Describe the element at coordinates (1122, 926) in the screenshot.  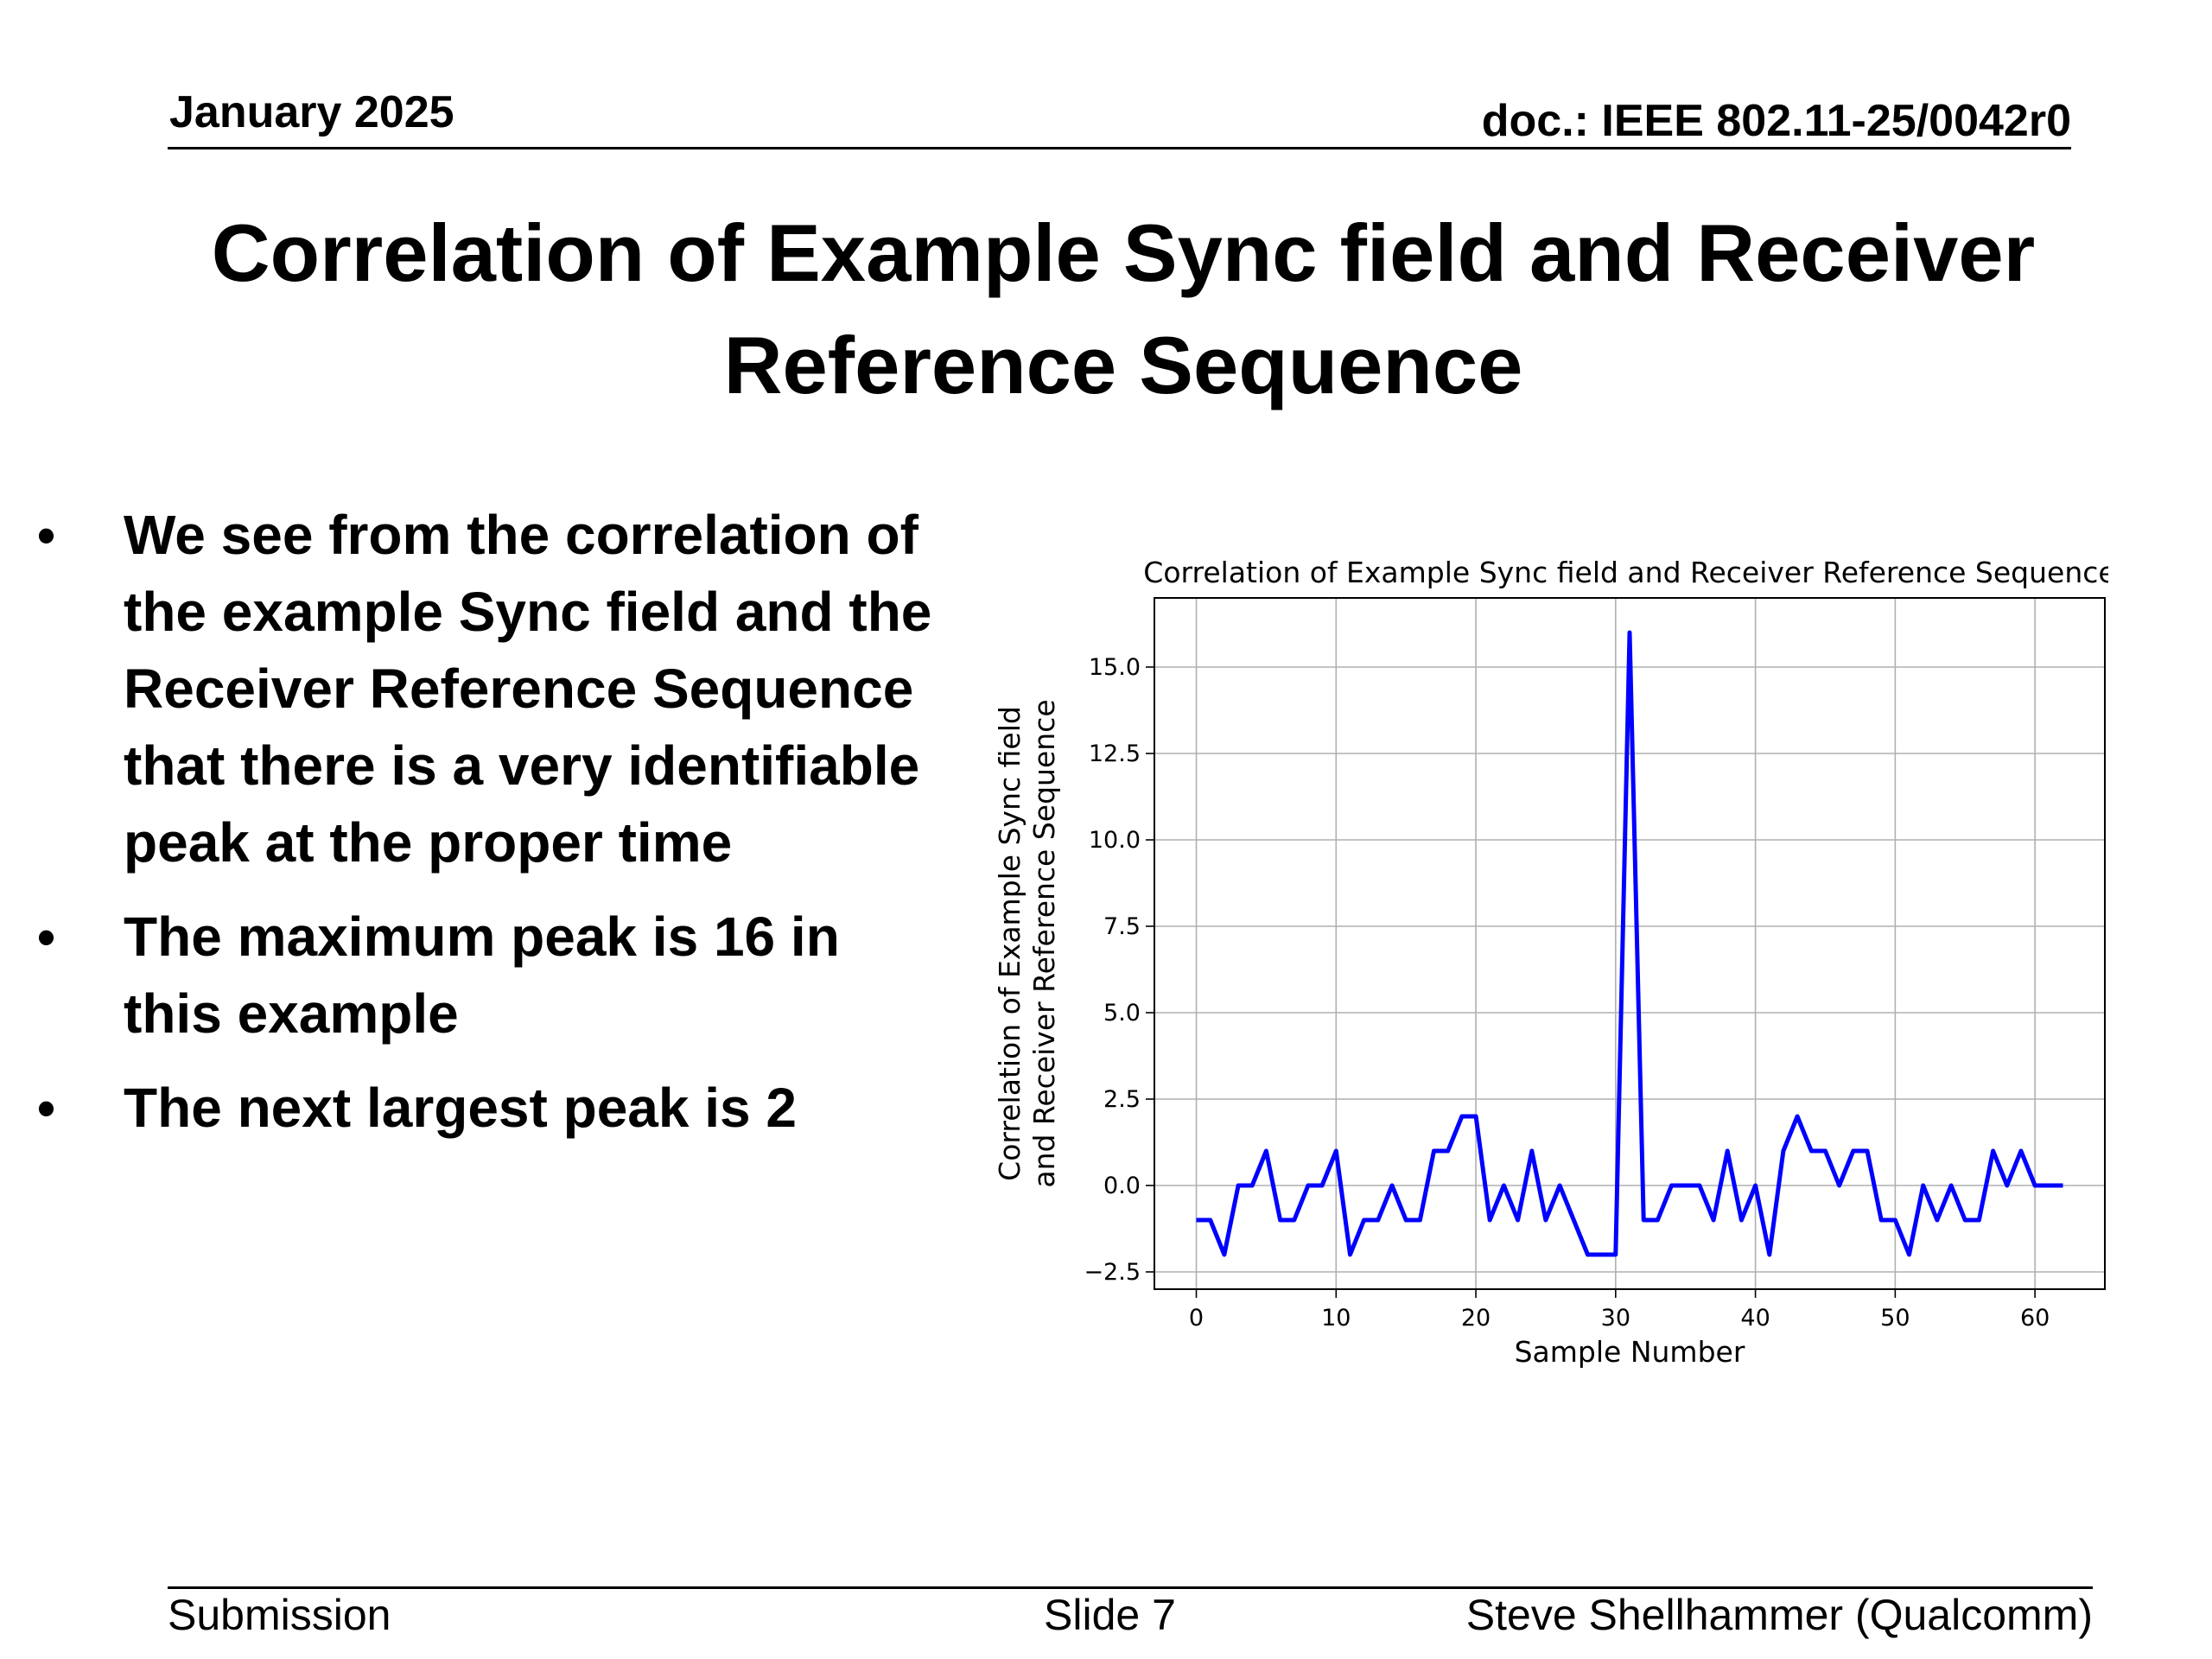
I see `y-tick-label: 7.5` at that location.